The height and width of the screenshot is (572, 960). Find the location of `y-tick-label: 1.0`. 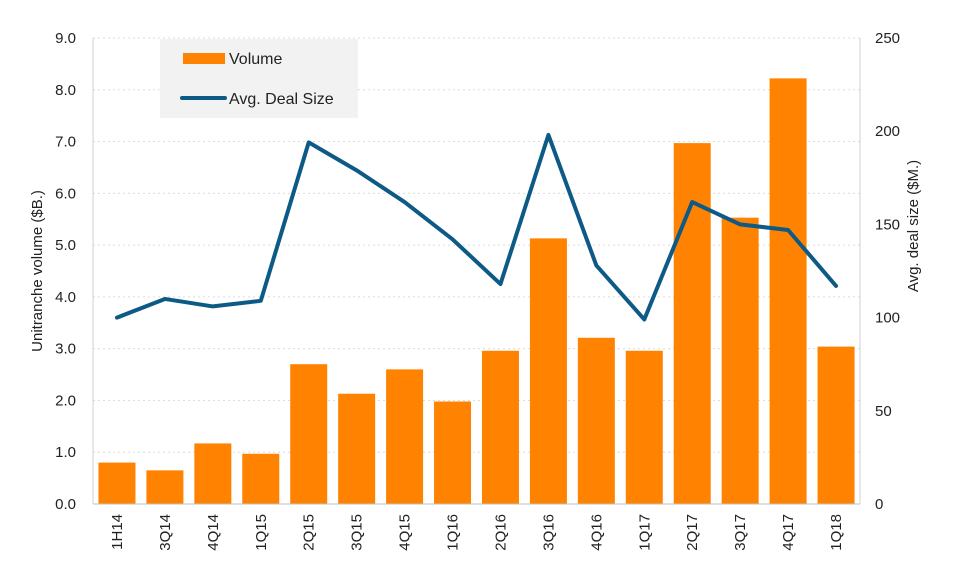

y-tick-label: 1.0 is located at coordinates (65, 452).